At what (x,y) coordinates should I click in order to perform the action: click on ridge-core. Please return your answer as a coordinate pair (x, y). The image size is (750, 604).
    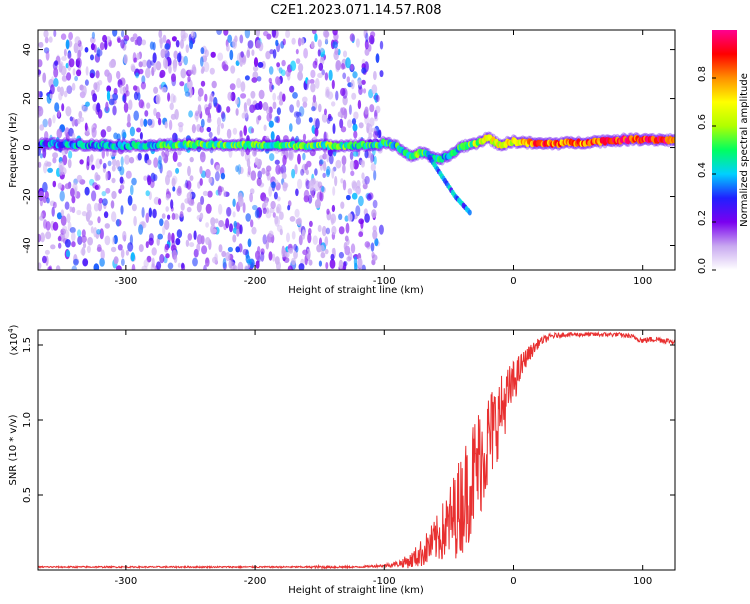
    Looking at the image, I should click on (356, 175).